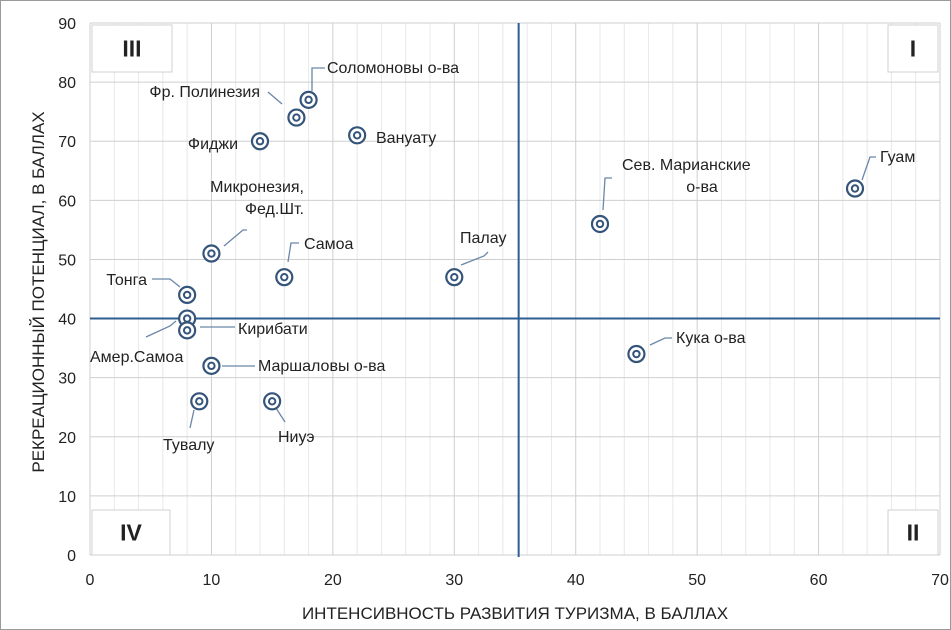  Describe the element at coordinates (67, 201) in the screenshot. I see `y-tick-label: 60` at that location.